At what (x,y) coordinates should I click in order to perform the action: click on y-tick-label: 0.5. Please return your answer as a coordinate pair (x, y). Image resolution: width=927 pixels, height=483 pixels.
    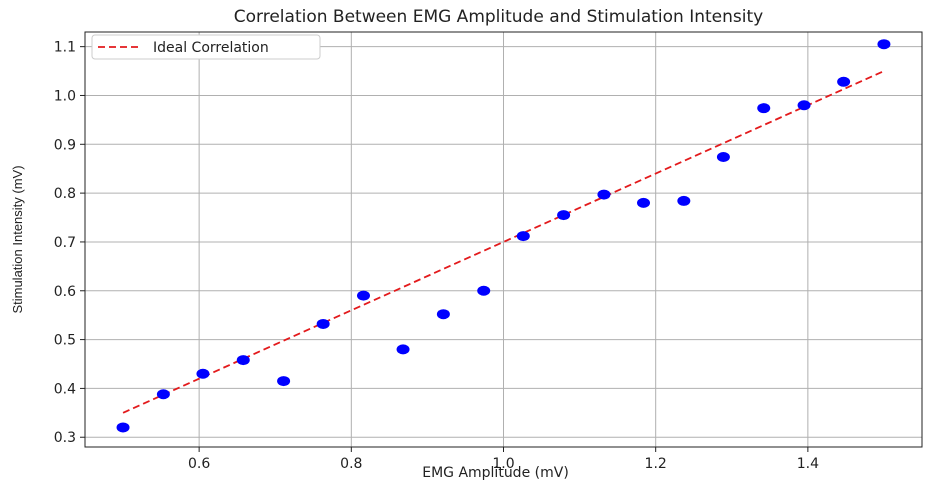
    Looking at the image, I should click on (65, 341).